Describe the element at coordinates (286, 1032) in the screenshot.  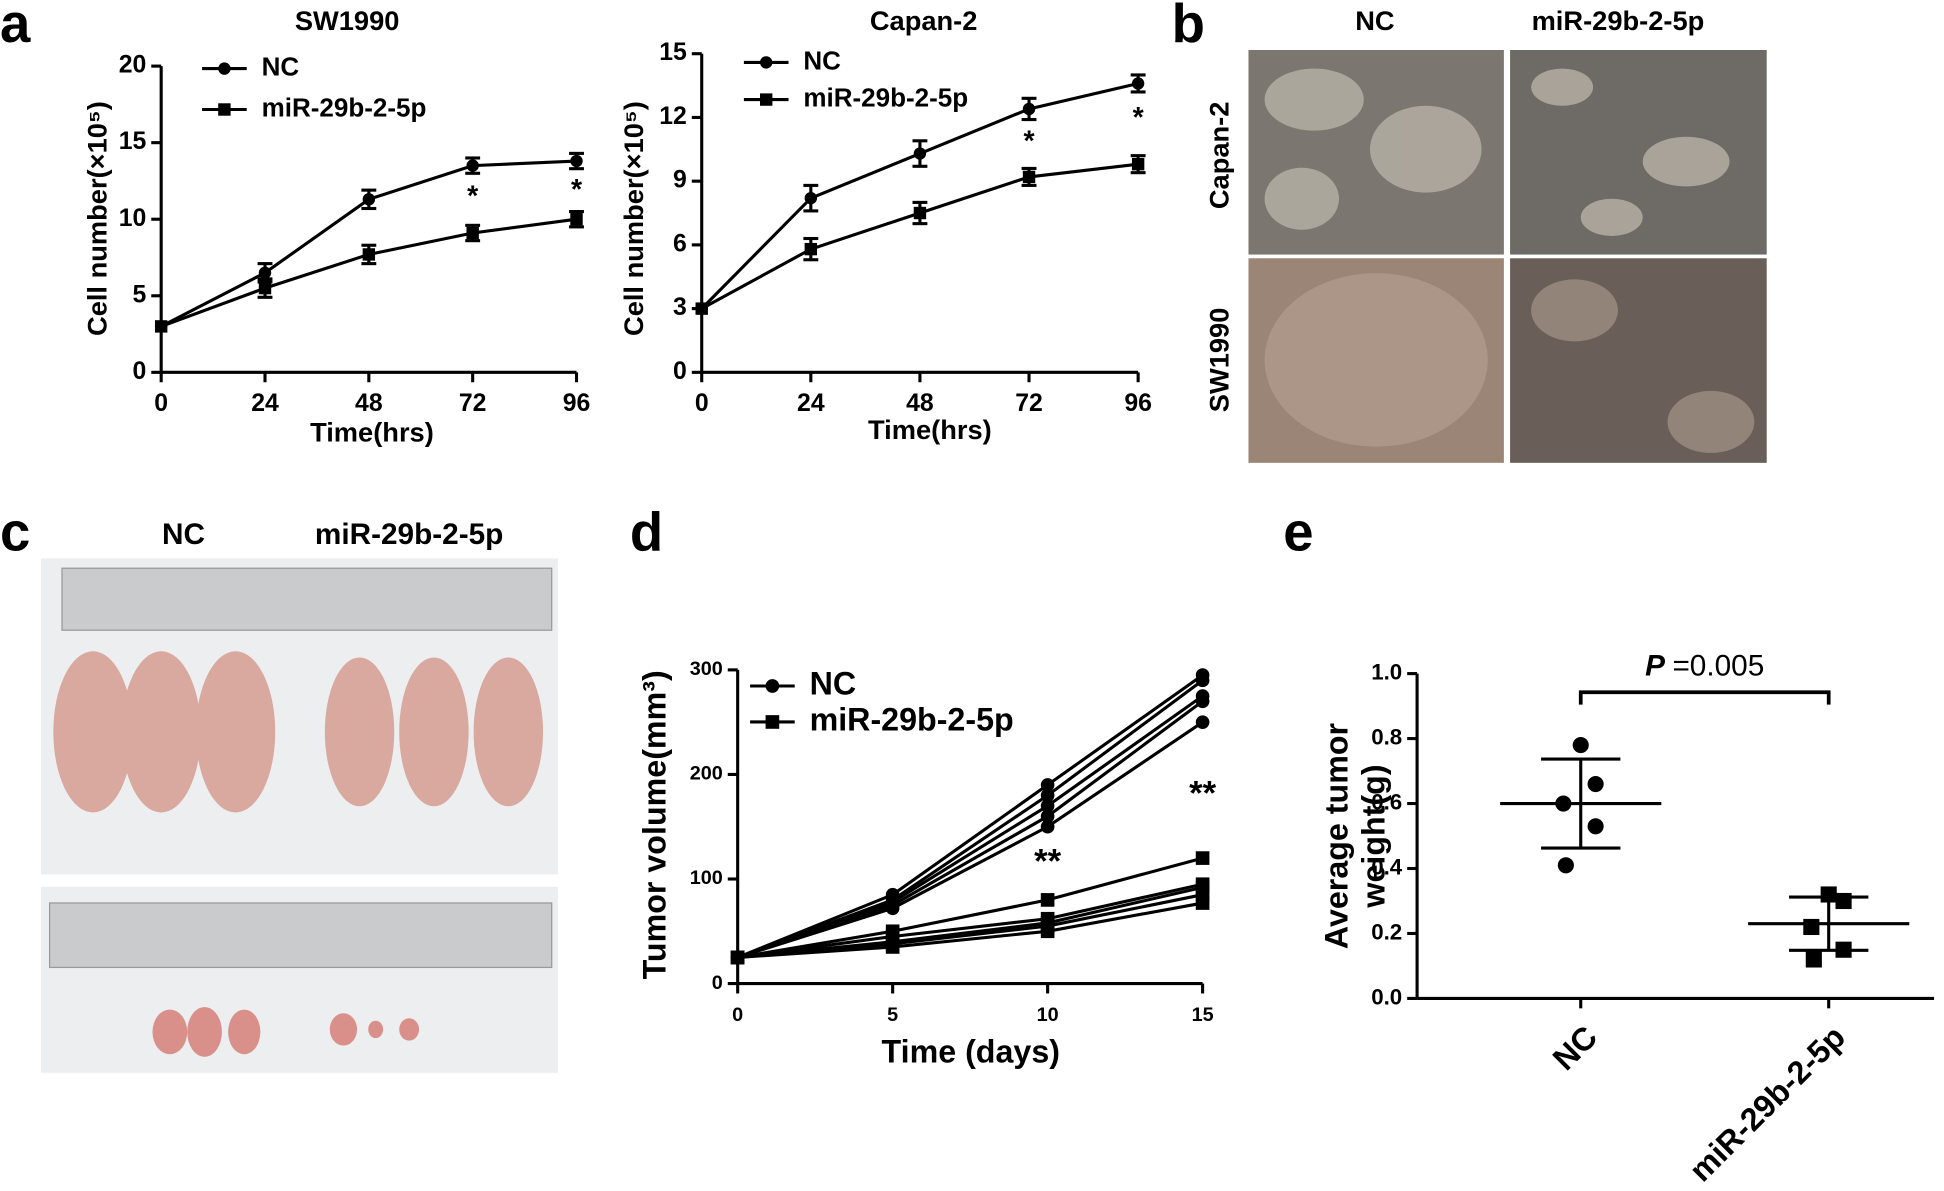
I see `tumors` at that location.